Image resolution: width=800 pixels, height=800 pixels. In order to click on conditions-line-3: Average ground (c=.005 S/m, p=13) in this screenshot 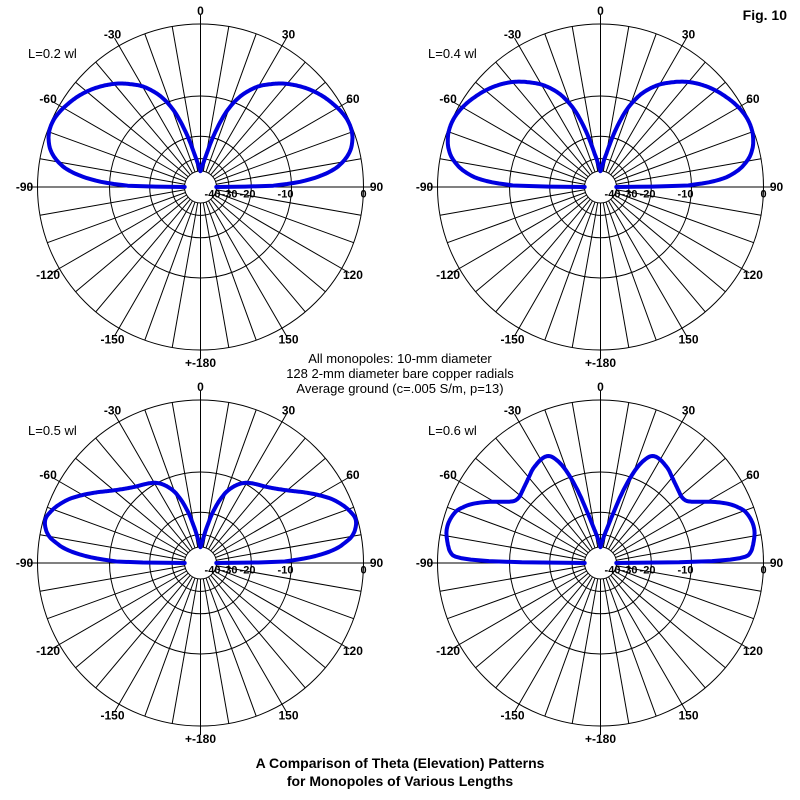, I will do `click(400, 389)`.